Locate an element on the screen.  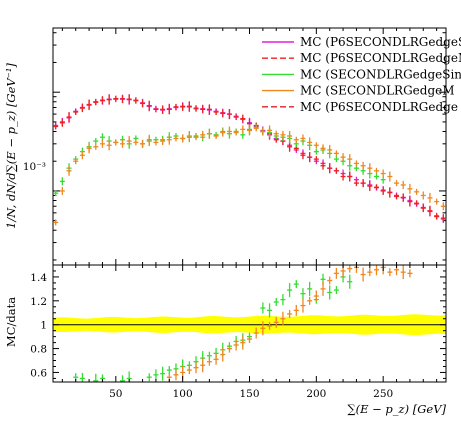
ratio-x-tick-label: 200 is located at coordinates (316, 394).